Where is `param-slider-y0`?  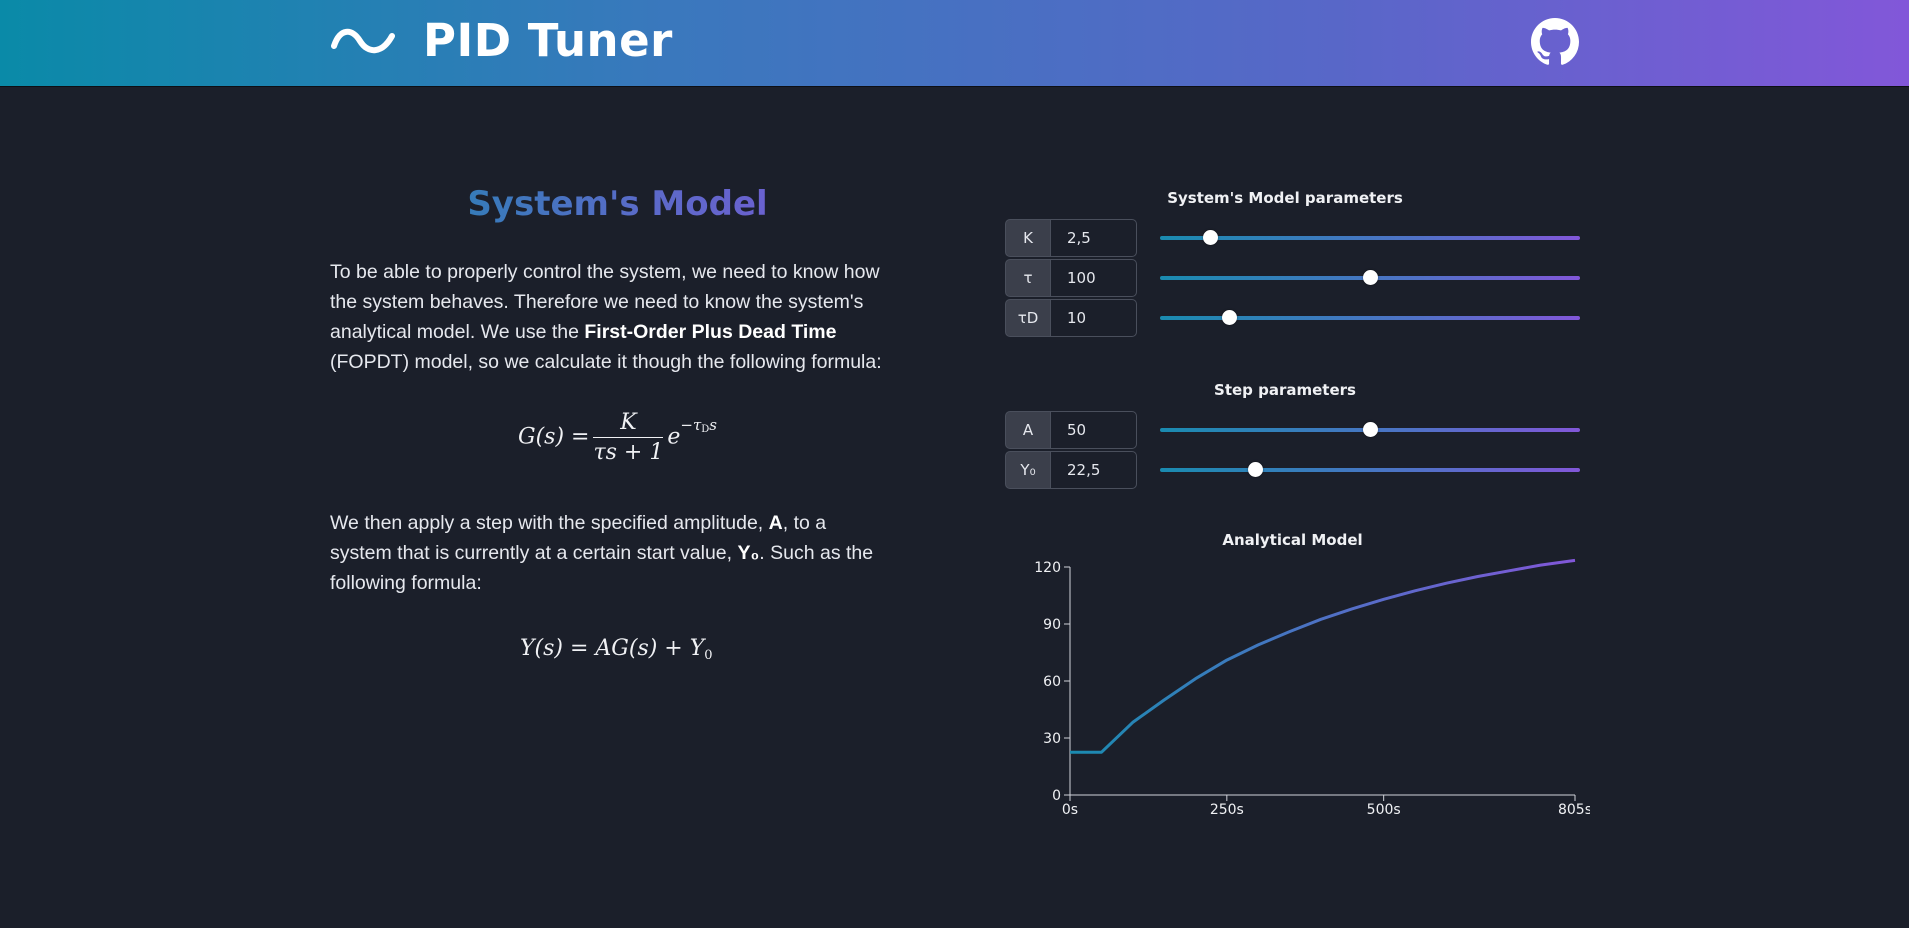
param-slider-y0 is located at coordinates (1370, 470).